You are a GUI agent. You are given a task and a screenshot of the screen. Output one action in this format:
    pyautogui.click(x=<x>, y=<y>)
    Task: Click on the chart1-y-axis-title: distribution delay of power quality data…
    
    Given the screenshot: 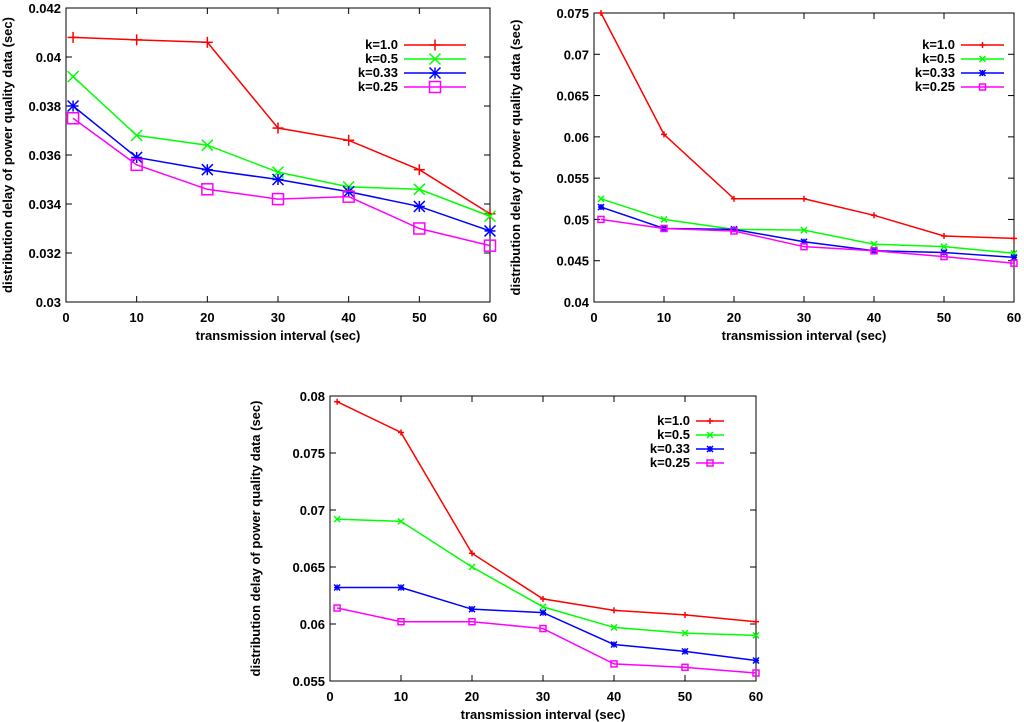 What is the action you would take?
    pyautogui.click(x=515, y=158)
    